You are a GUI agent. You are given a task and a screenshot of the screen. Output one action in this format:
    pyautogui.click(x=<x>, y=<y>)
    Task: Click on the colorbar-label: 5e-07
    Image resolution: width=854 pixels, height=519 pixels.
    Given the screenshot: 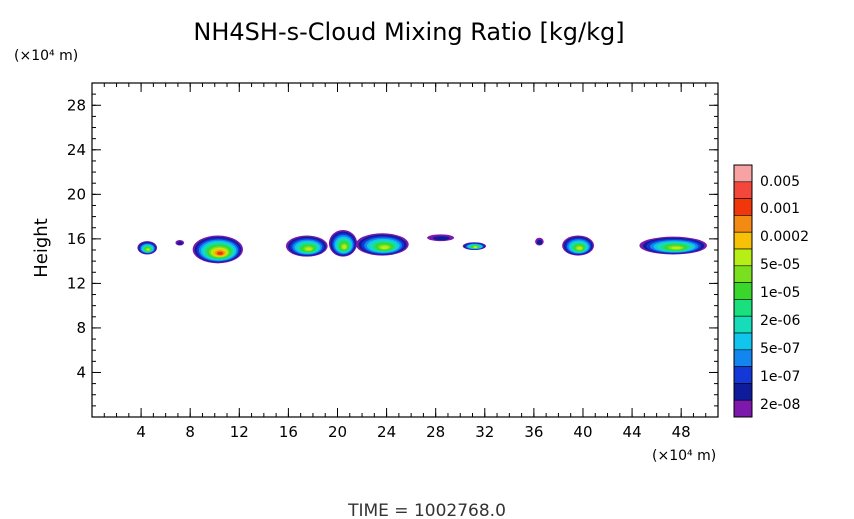 What is the action you would take?
    pyautogui.click(x=780, y=349)
    